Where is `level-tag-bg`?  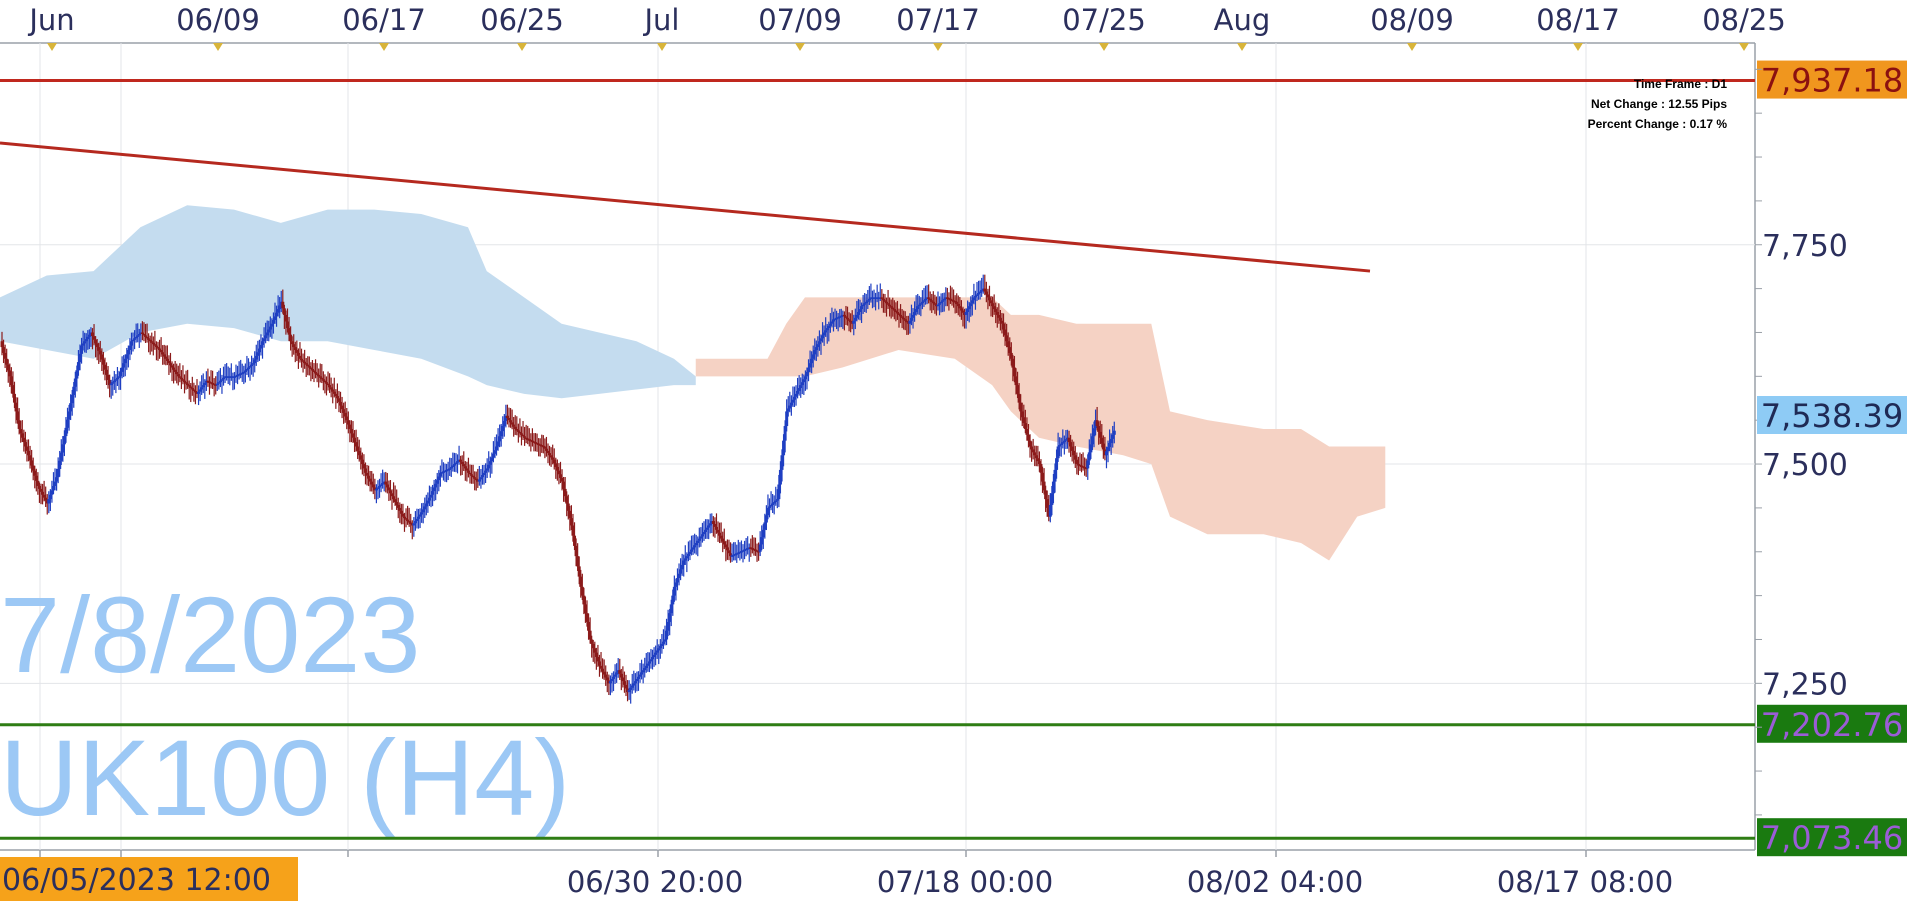 level-tag-bg is located at coordinates (1832, 837).